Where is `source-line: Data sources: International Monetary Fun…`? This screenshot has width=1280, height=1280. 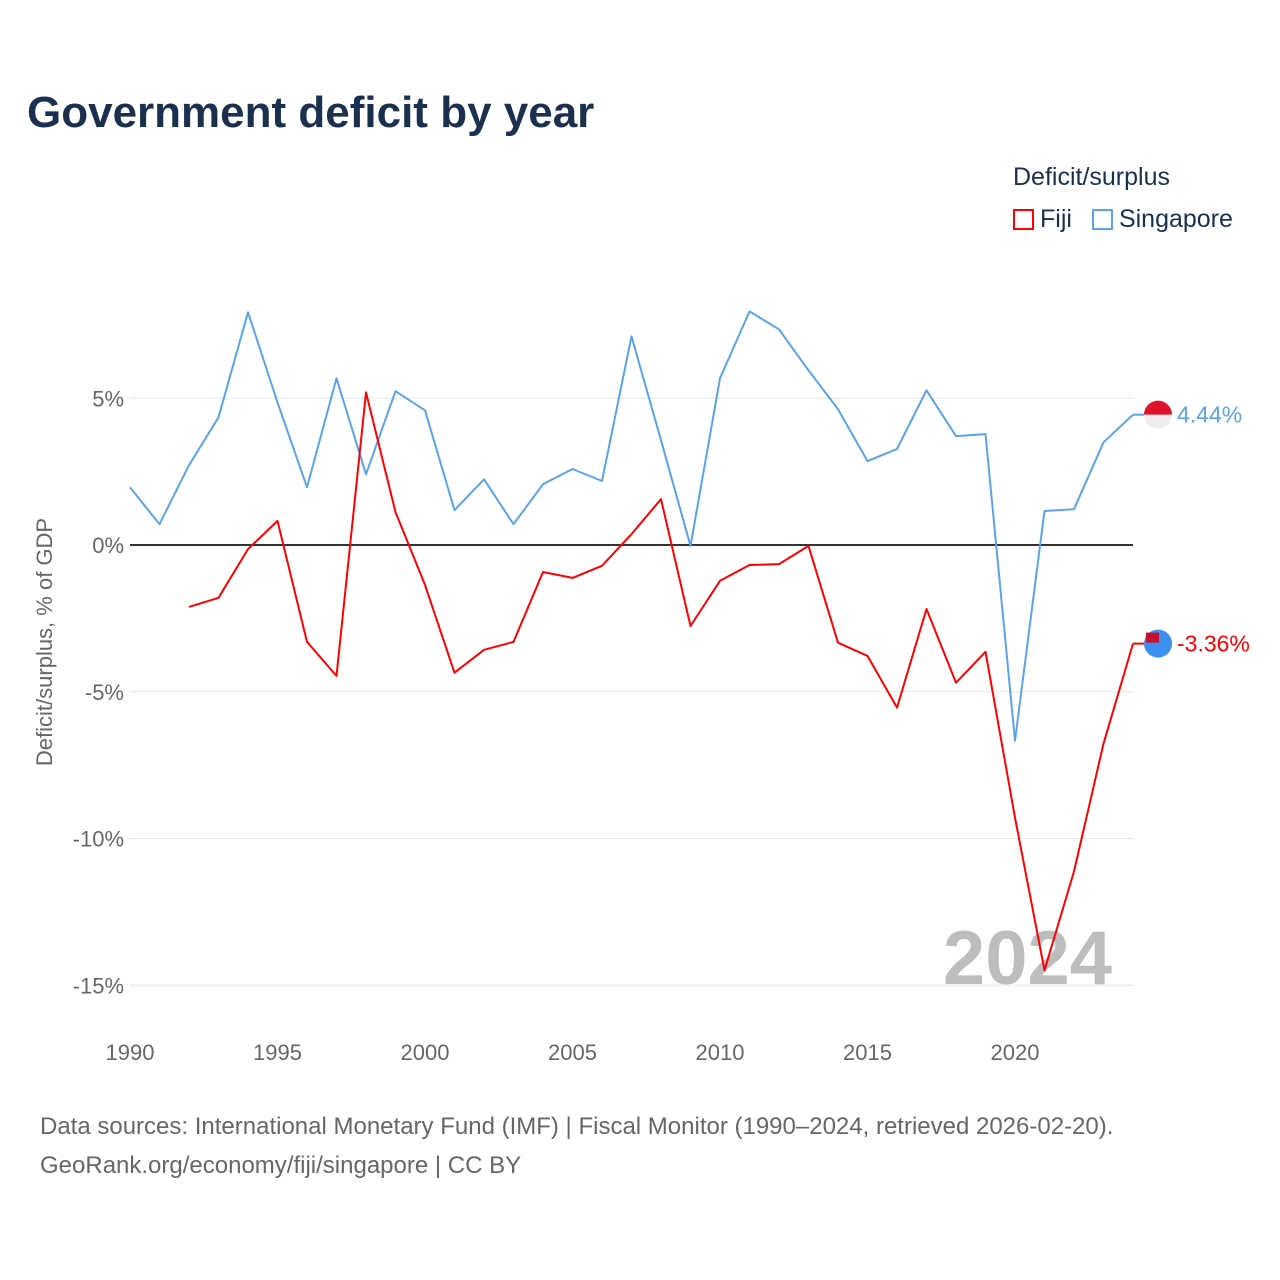 source-line: Data sources: International Monetary Fun… is located at coordinates (577, 1126).